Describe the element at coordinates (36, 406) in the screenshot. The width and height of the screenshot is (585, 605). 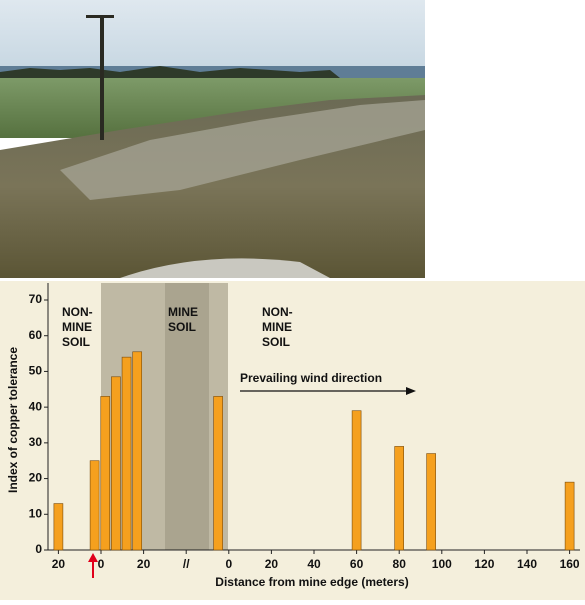
I see `y-tick-label: 40` at that location.